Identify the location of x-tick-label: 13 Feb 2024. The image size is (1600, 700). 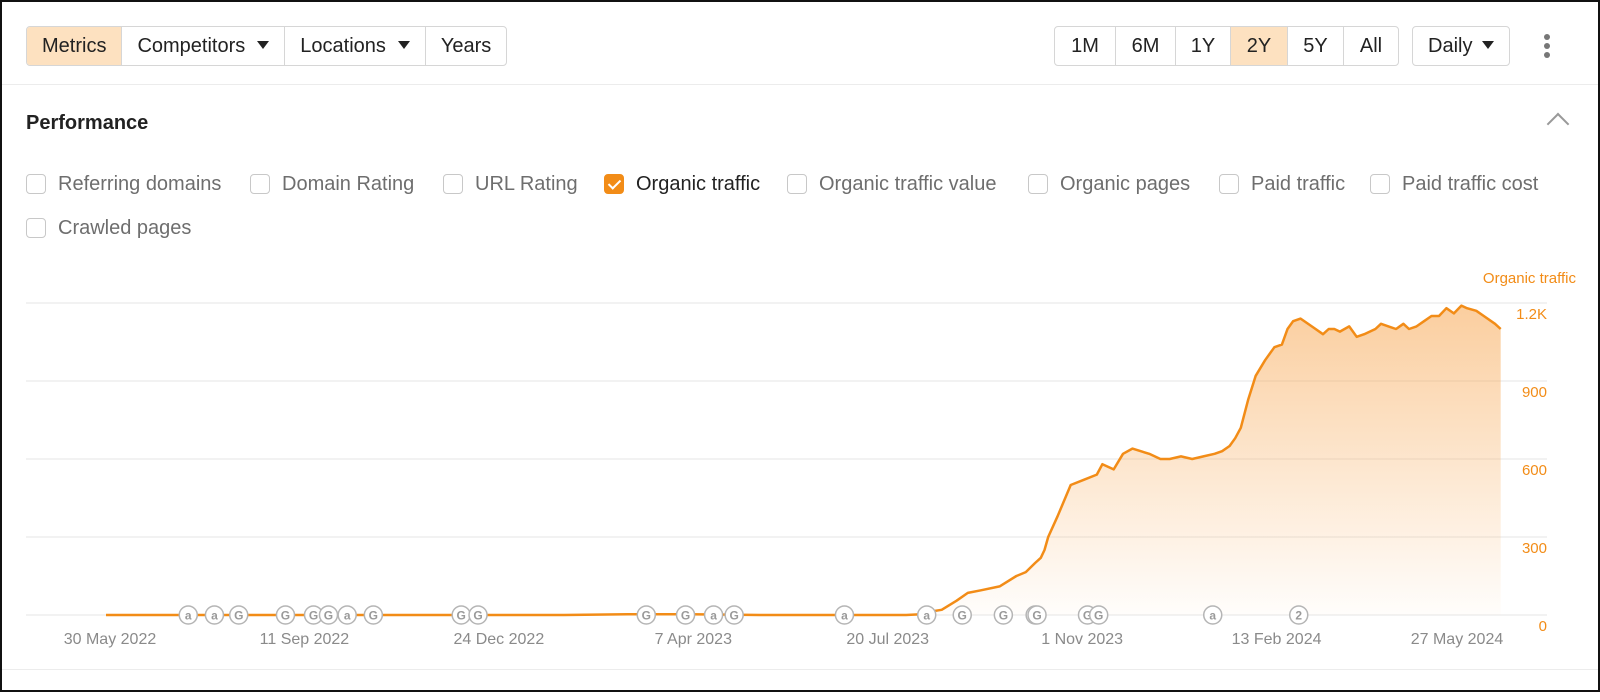
(1277, 639).